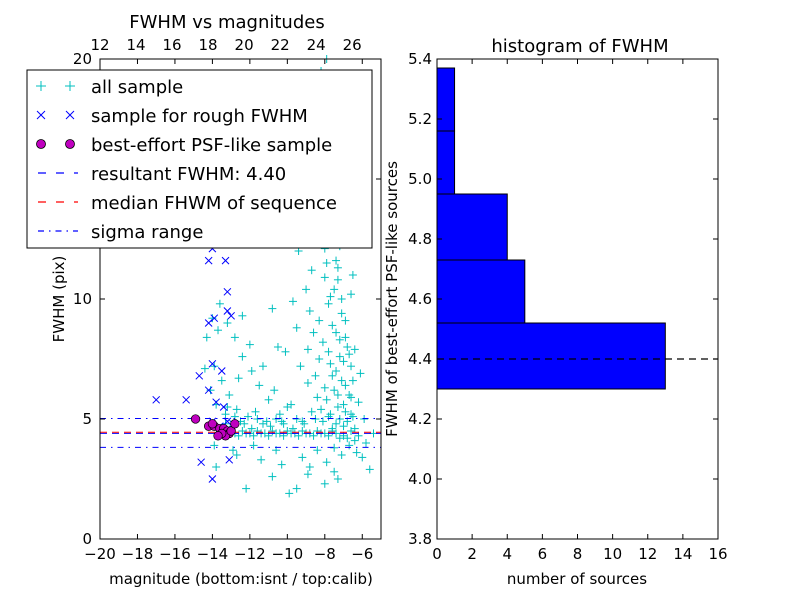 The image size is (800, 600). I want to click on x-tick-label: −12, so click(250, 554).